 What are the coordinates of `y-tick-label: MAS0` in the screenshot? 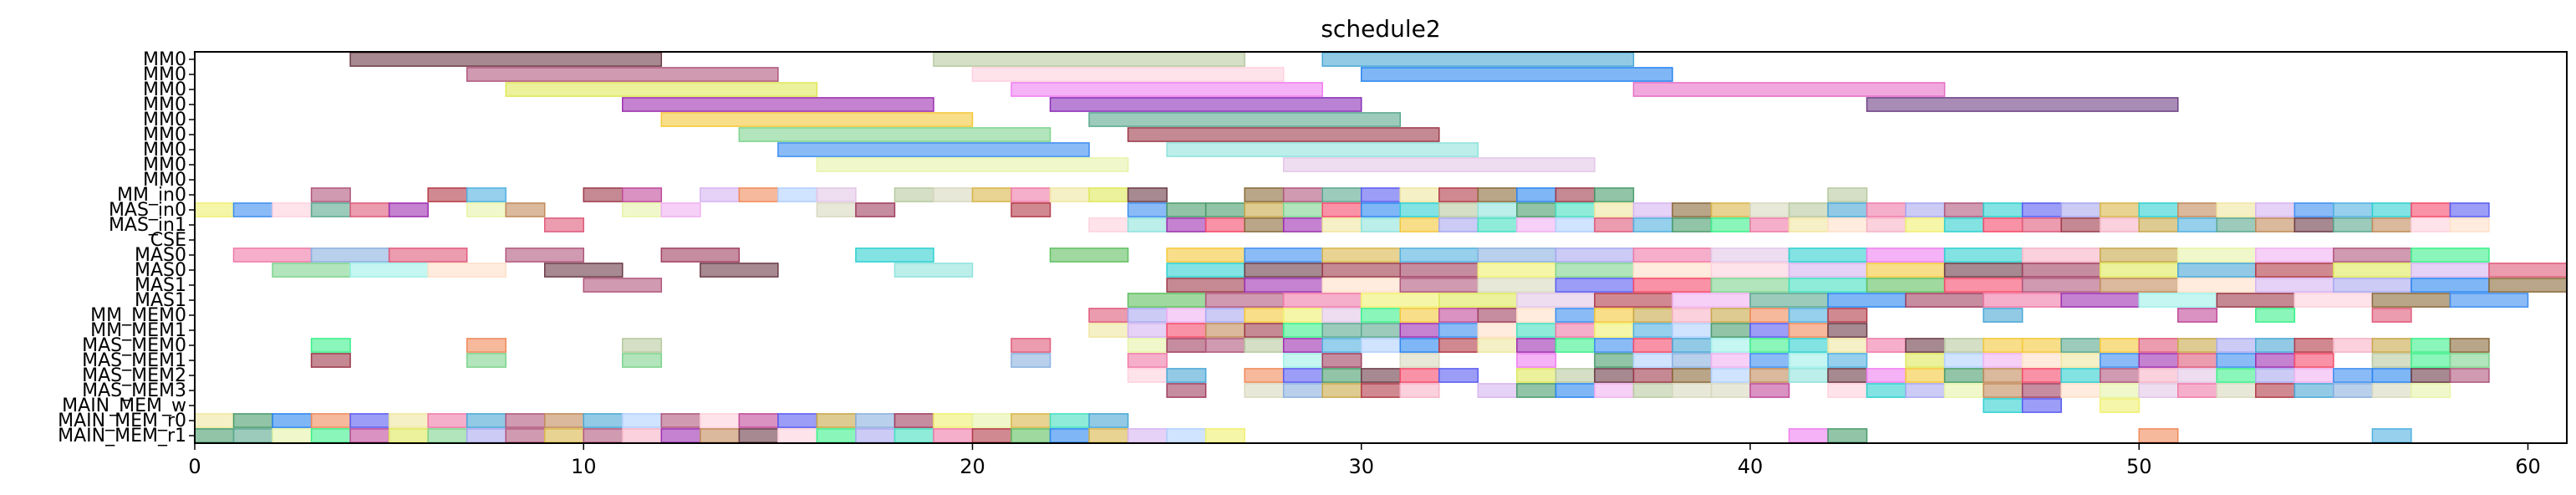 It's located at (160, 270).